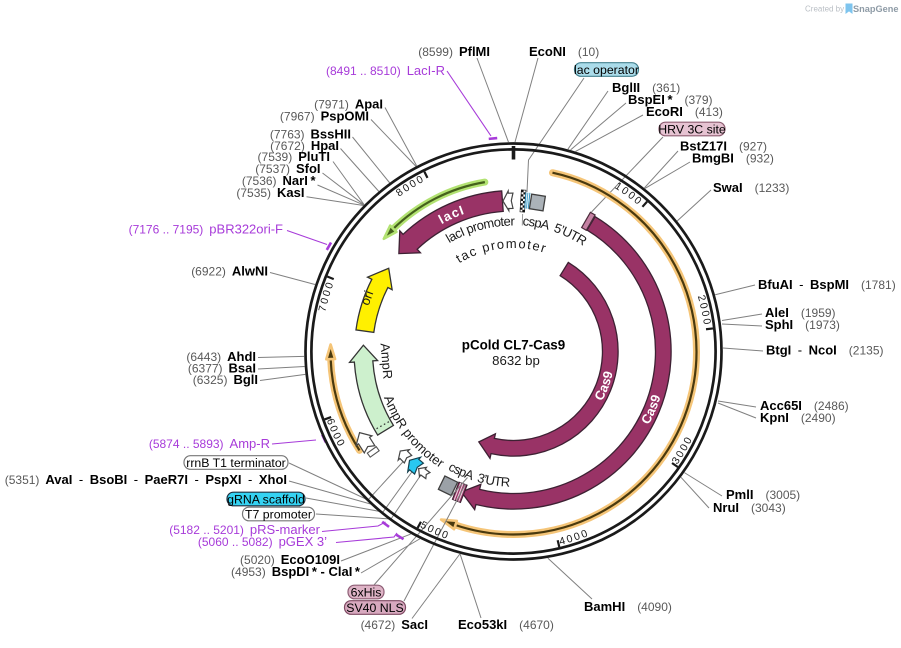 This screenshot has height=648, width=901. What do you see at coordinates (236, 463) in the screenshot?
I see `svg-text: rrnB T1 terminator` at bounding box center [236, 463].